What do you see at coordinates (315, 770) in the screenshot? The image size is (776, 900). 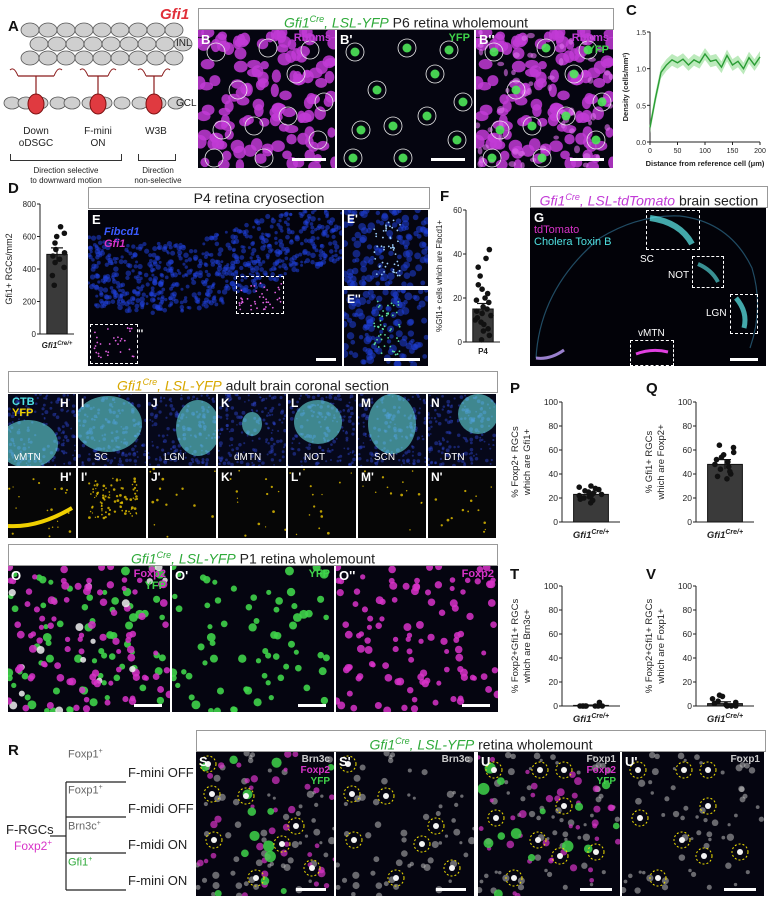 I see `panel-s-labels: Brn3c Foxp2 YFP` at bounding box center [315, 770].